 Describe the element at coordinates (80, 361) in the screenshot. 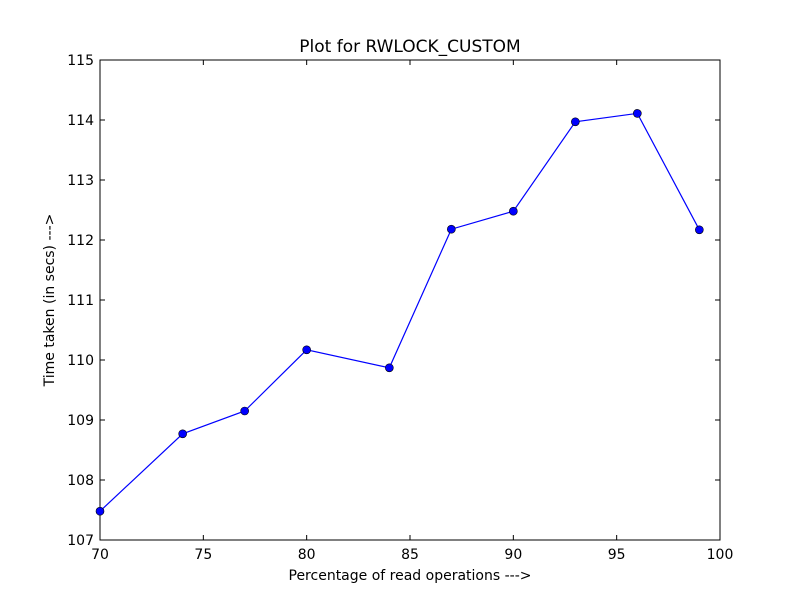

I see `y-tick-label: 110` at that location.